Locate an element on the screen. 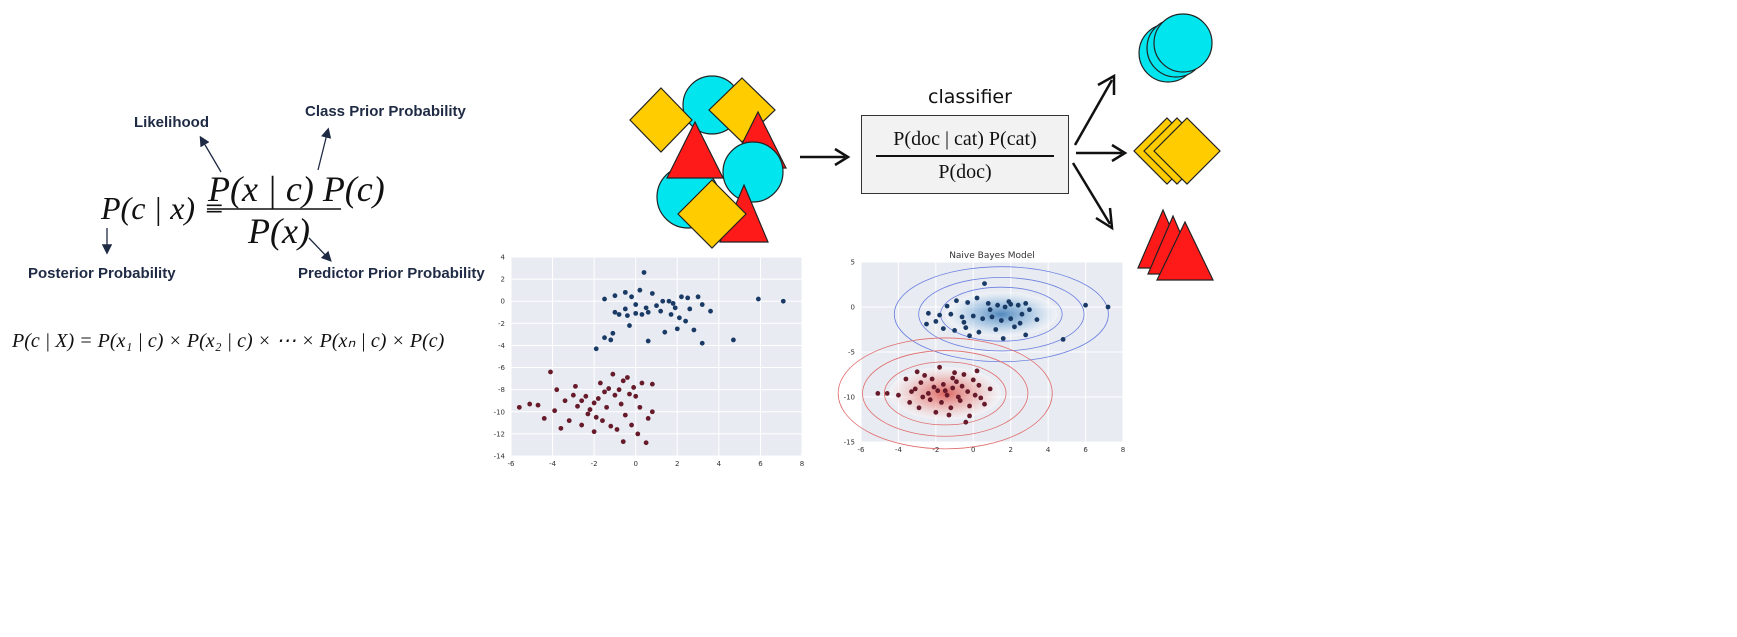 The width and height of the screenshot is (1737, 637). y-tick-label: -14 is located at coordinates (500, 457).